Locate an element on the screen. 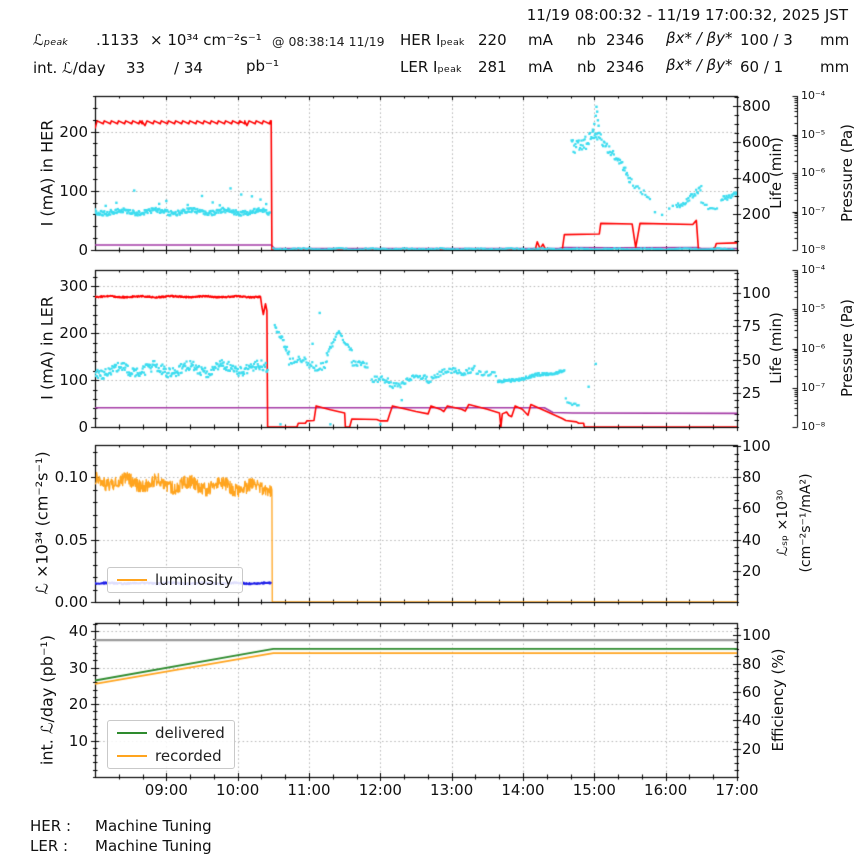 Image resolution: width=864 pixels, height=864 pixels. y2-tick-label-plot2: 25 is located at coordinates (752, 392).